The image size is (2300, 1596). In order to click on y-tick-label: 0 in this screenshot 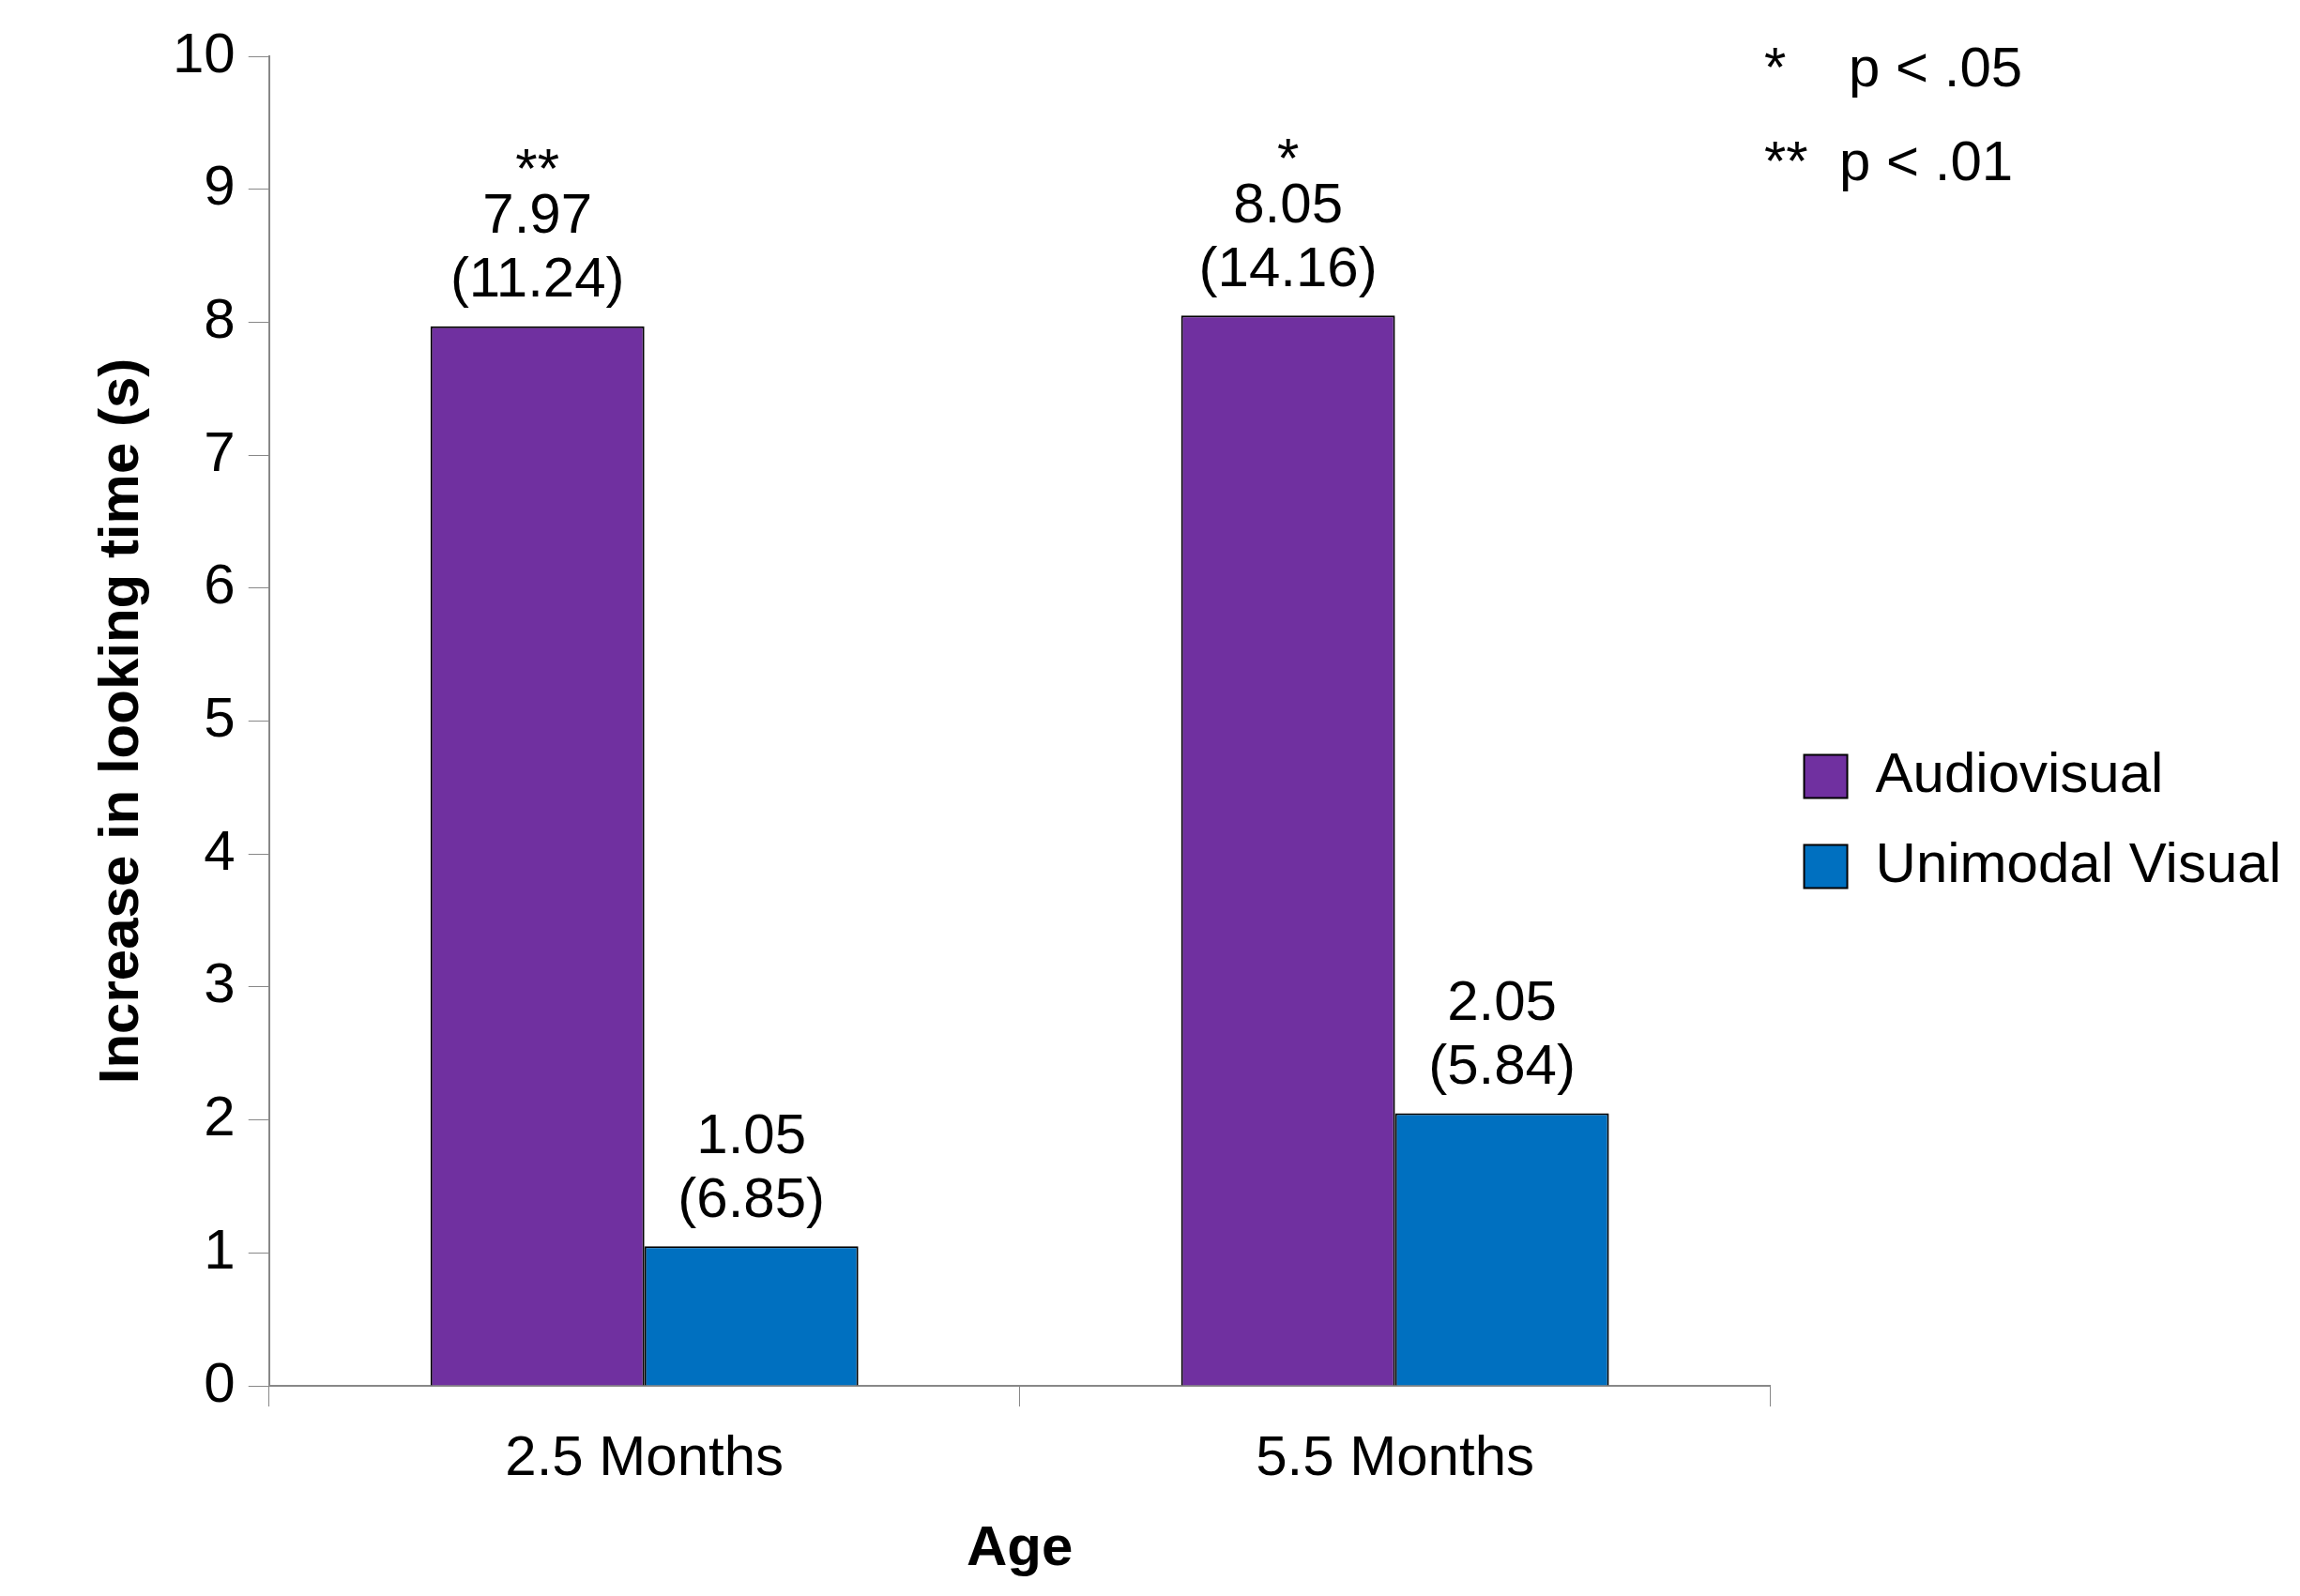, I will do `click(220, 1382)`.